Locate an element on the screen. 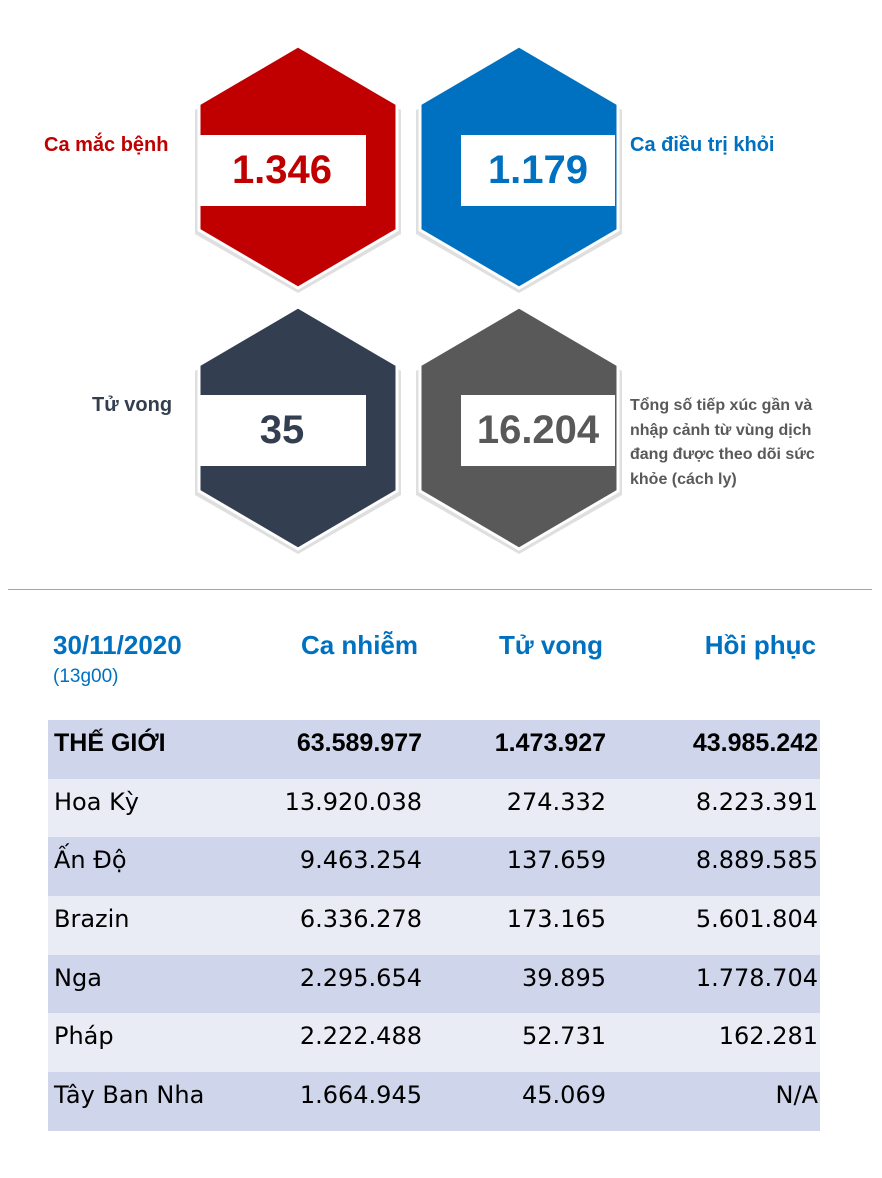 This screenshot has width=882, height=1178. table-row-world: THẾ GIỚI 63.589.977 1.473.927 43.985.242 is located at coordinates (434, 749).